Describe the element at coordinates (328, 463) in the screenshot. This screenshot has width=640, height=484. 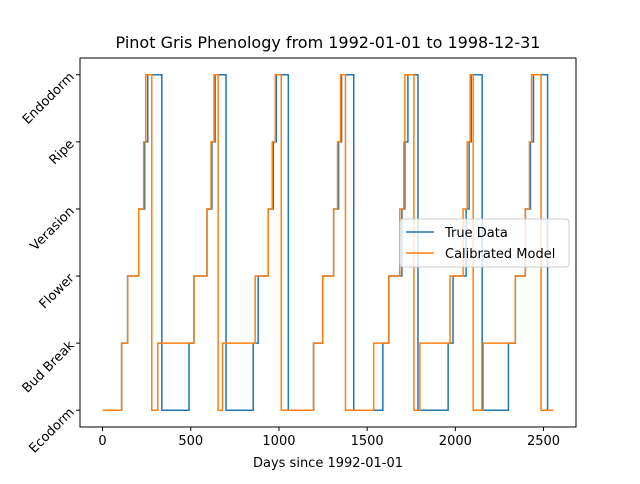
I see `x-axis-label: Days since 1992-01-01` at that location.